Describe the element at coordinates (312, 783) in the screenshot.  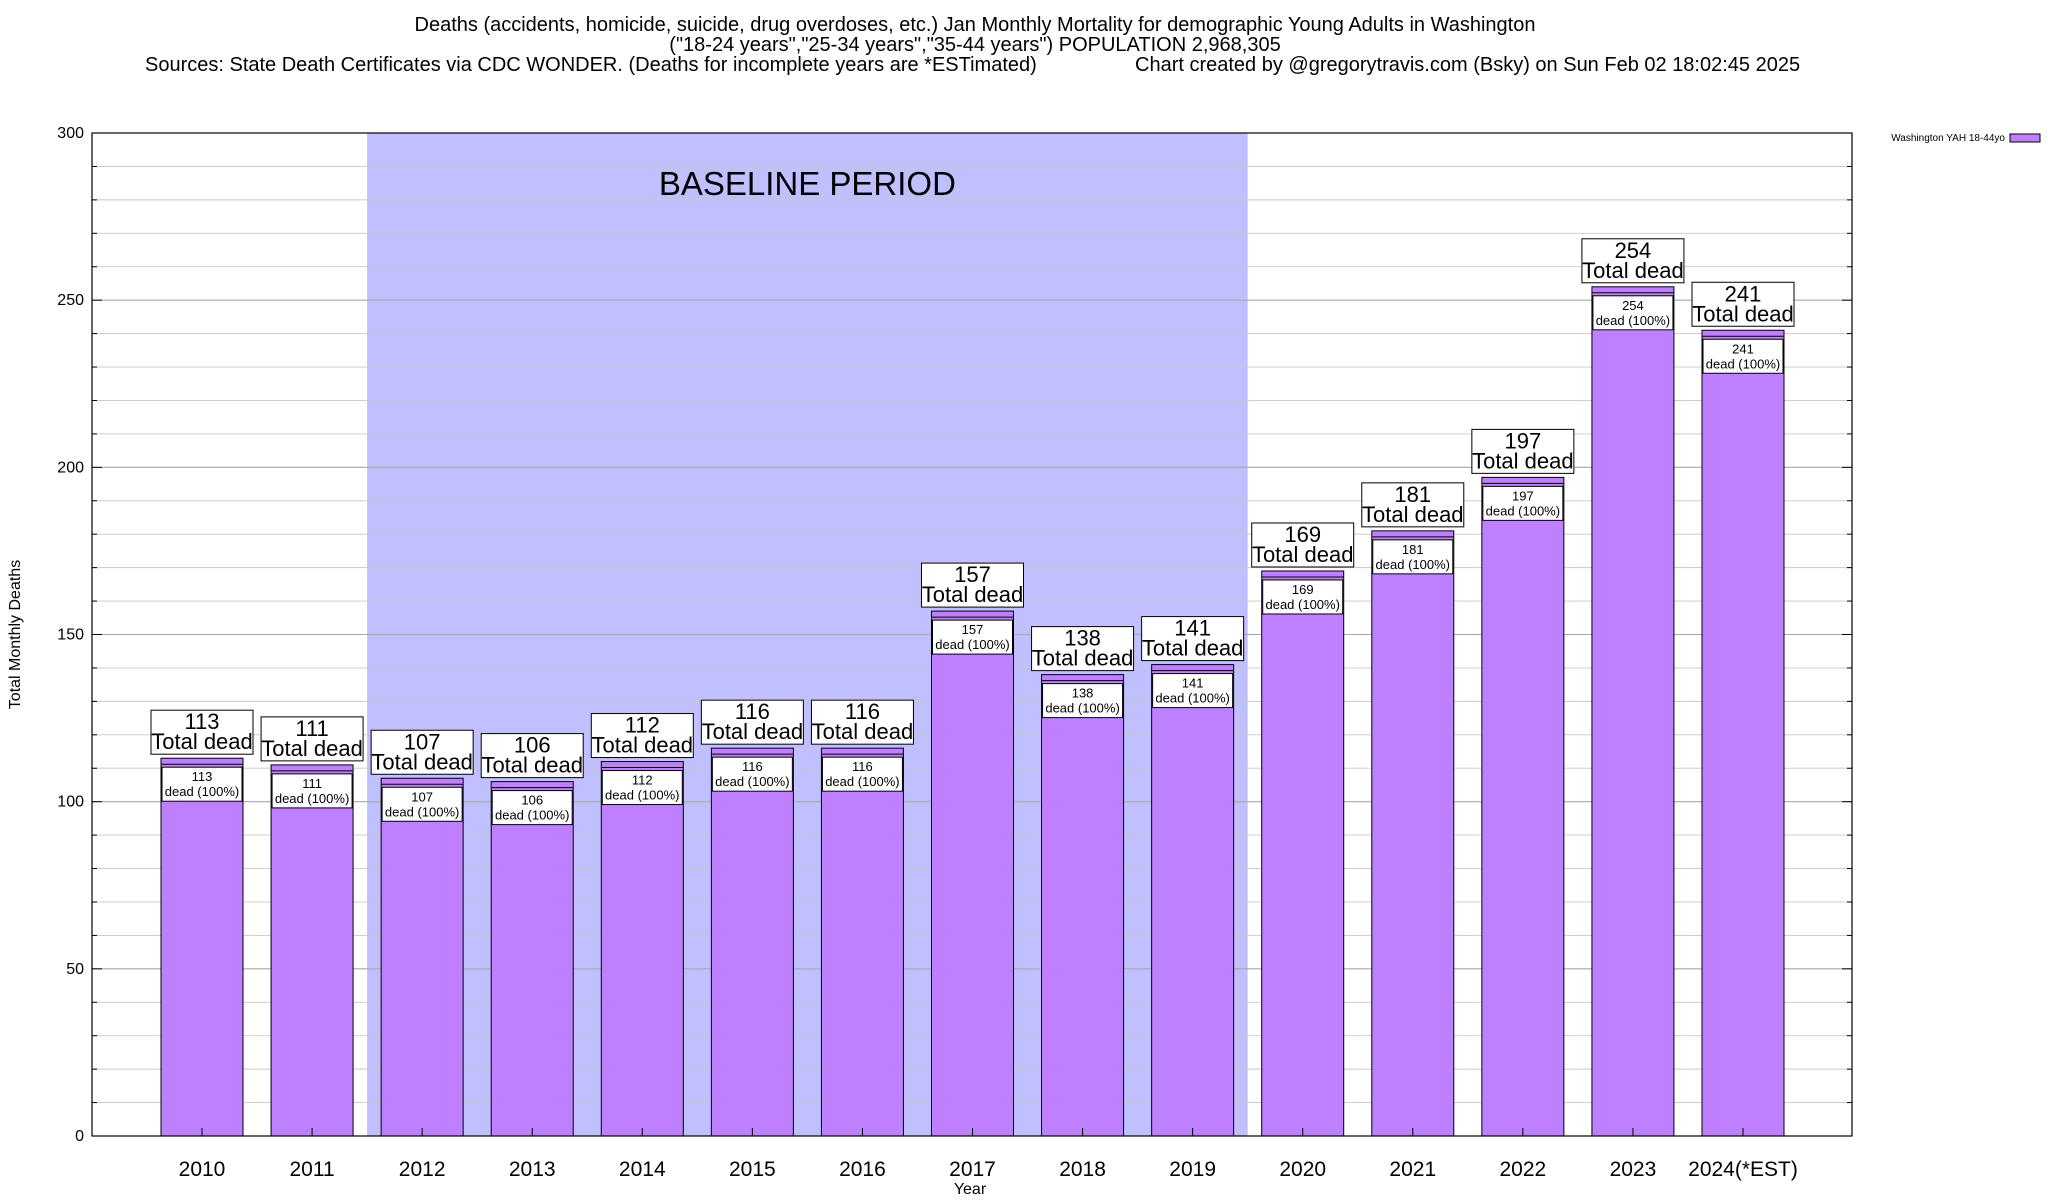
I see `inner-label-value: 111` at that location.